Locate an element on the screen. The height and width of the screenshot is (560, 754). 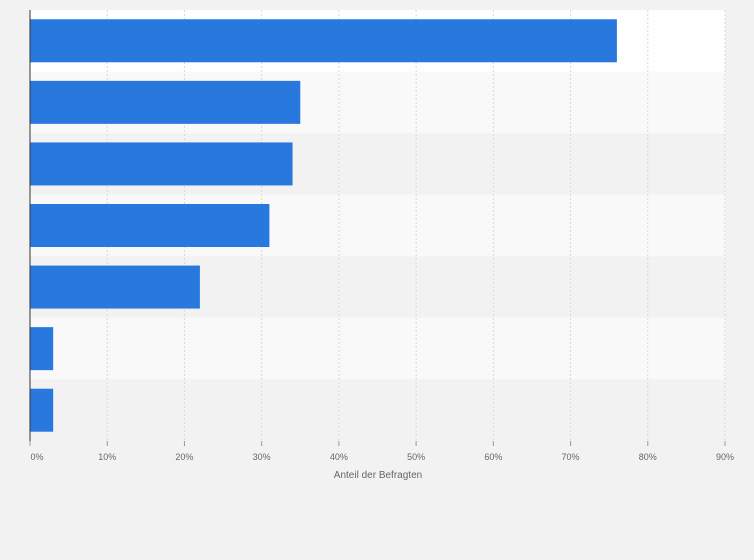
x-tick-label: 30% is located at coordinates (262, 457).